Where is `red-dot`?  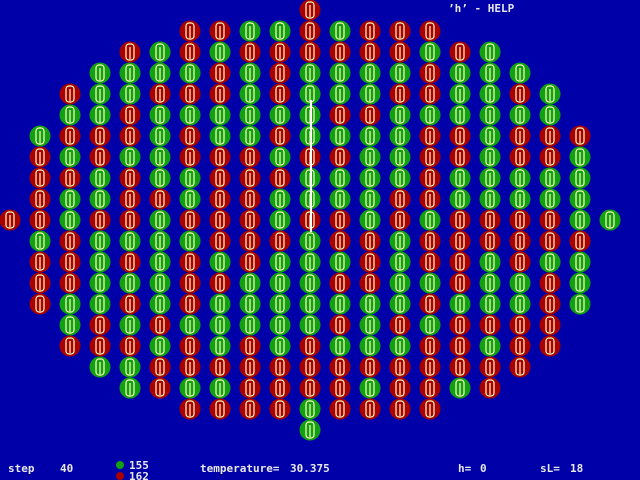
red-dot is located at coordinates (120, 476).